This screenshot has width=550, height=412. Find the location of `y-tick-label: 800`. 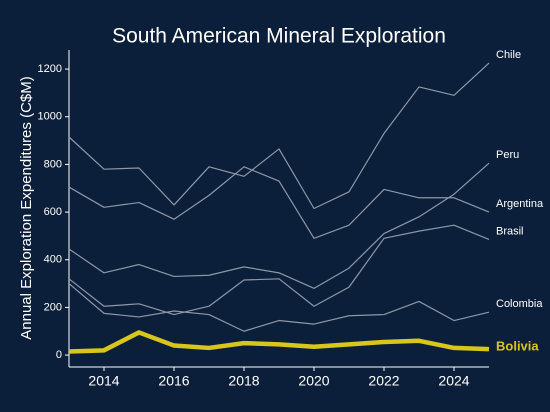

y-tick-label: 800 is located at coordinates (53, 164).